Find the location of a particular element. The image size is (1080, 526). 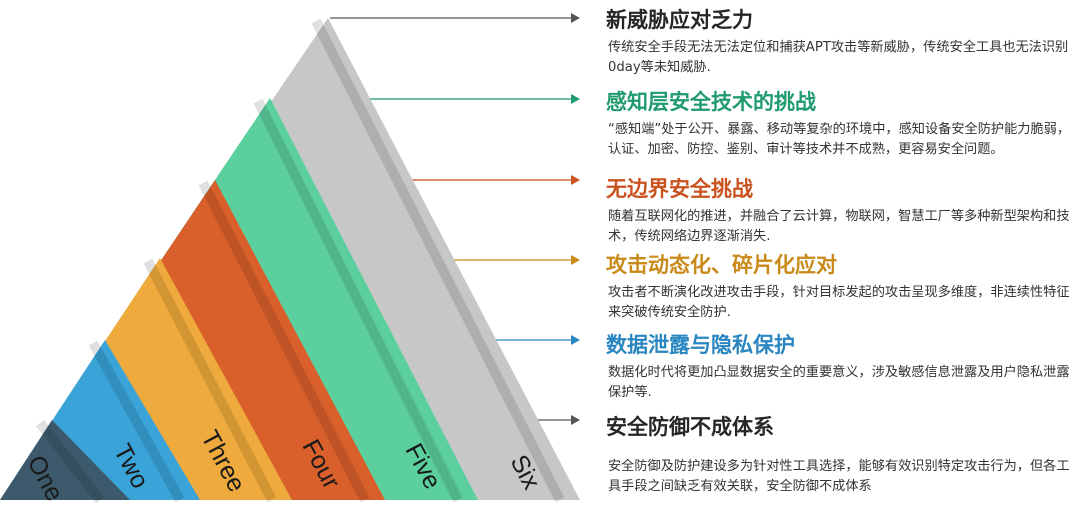

challenge-title-2: 感知层安全技术的挑战 is located at coordinates (711, 102).